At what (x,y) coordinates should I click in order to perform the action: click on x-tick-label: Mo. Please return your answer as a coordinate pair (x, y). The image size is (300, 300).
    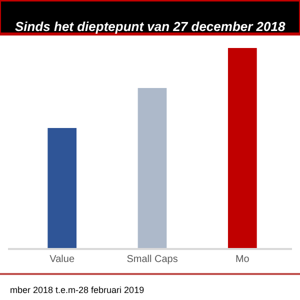
    Looking at the image, I should click on (242, 259).